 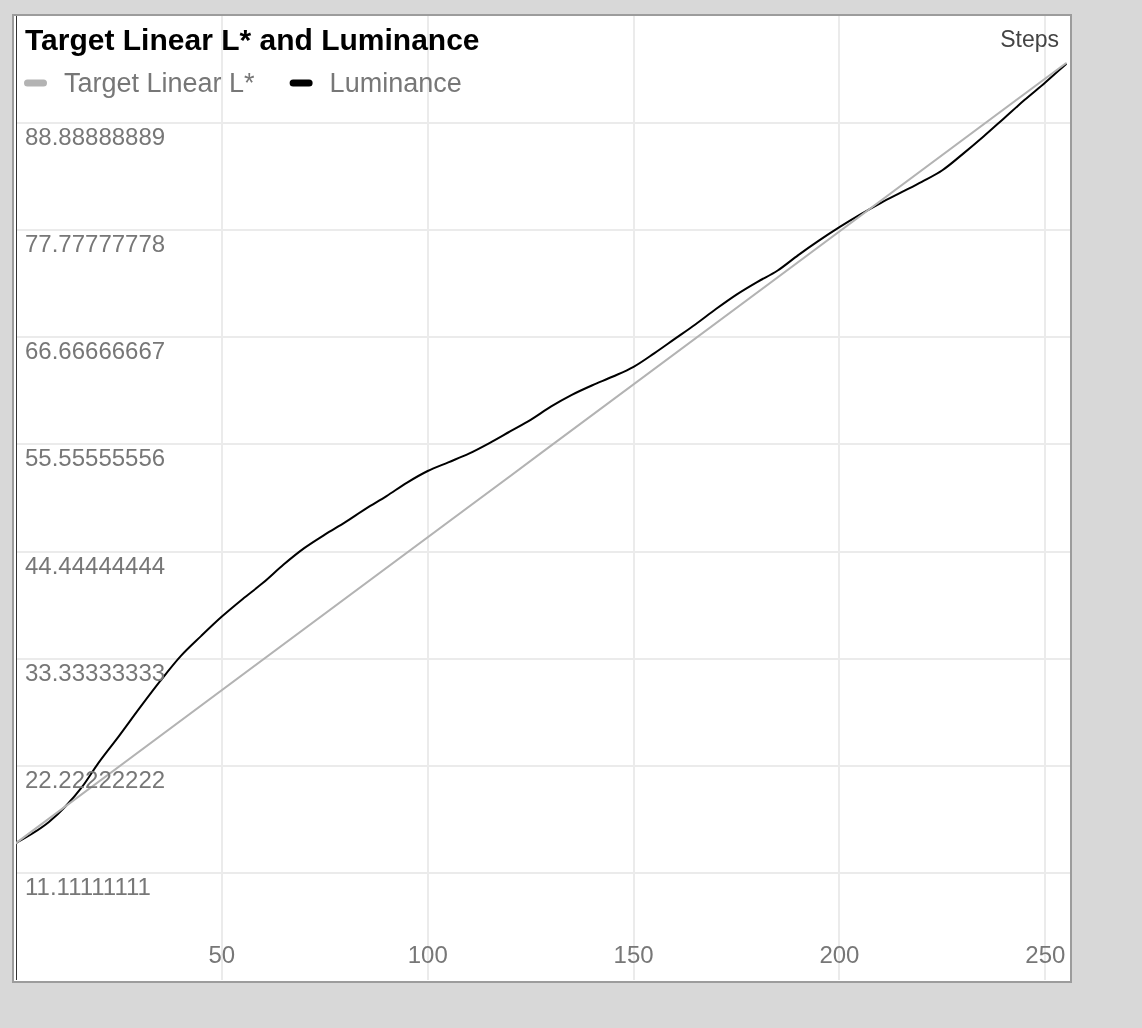 I want to click on chart-title: Target Linear L* and Luminance, so click(x=252, y=39).